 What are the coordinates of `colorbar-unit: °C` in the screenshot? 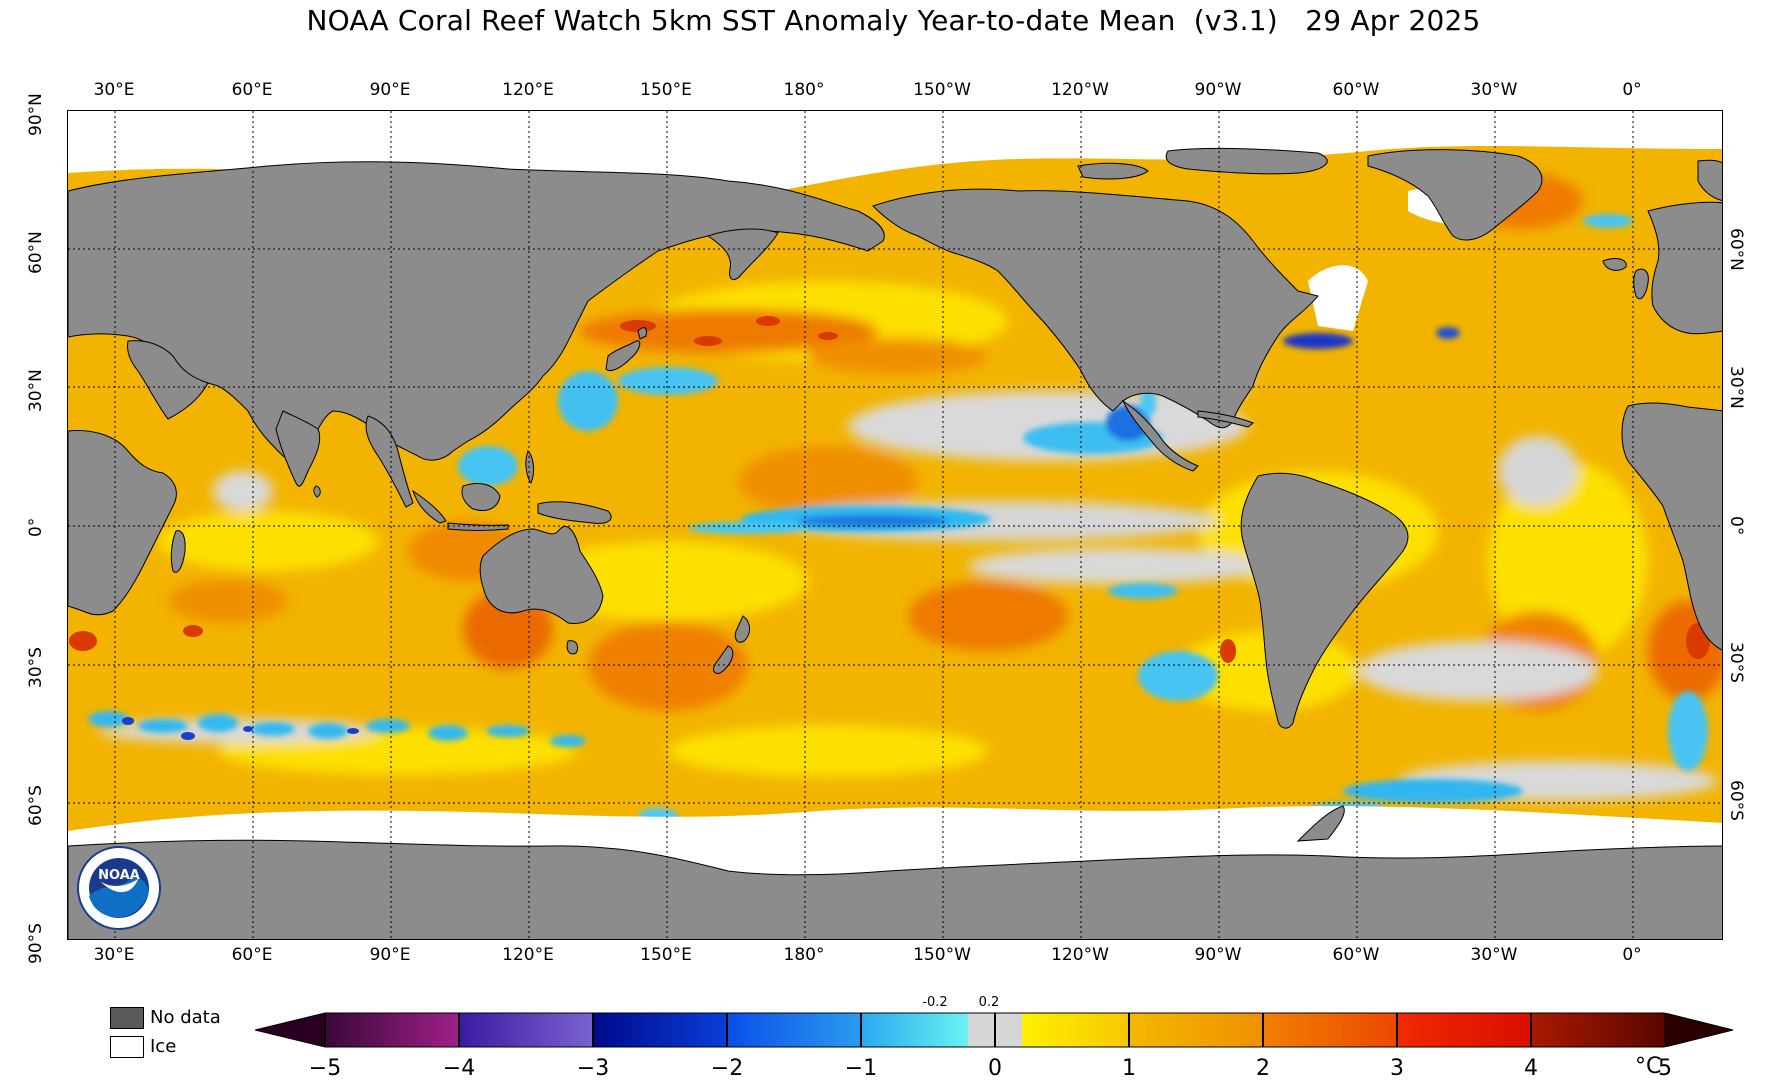 It's located at (1648, 1066).